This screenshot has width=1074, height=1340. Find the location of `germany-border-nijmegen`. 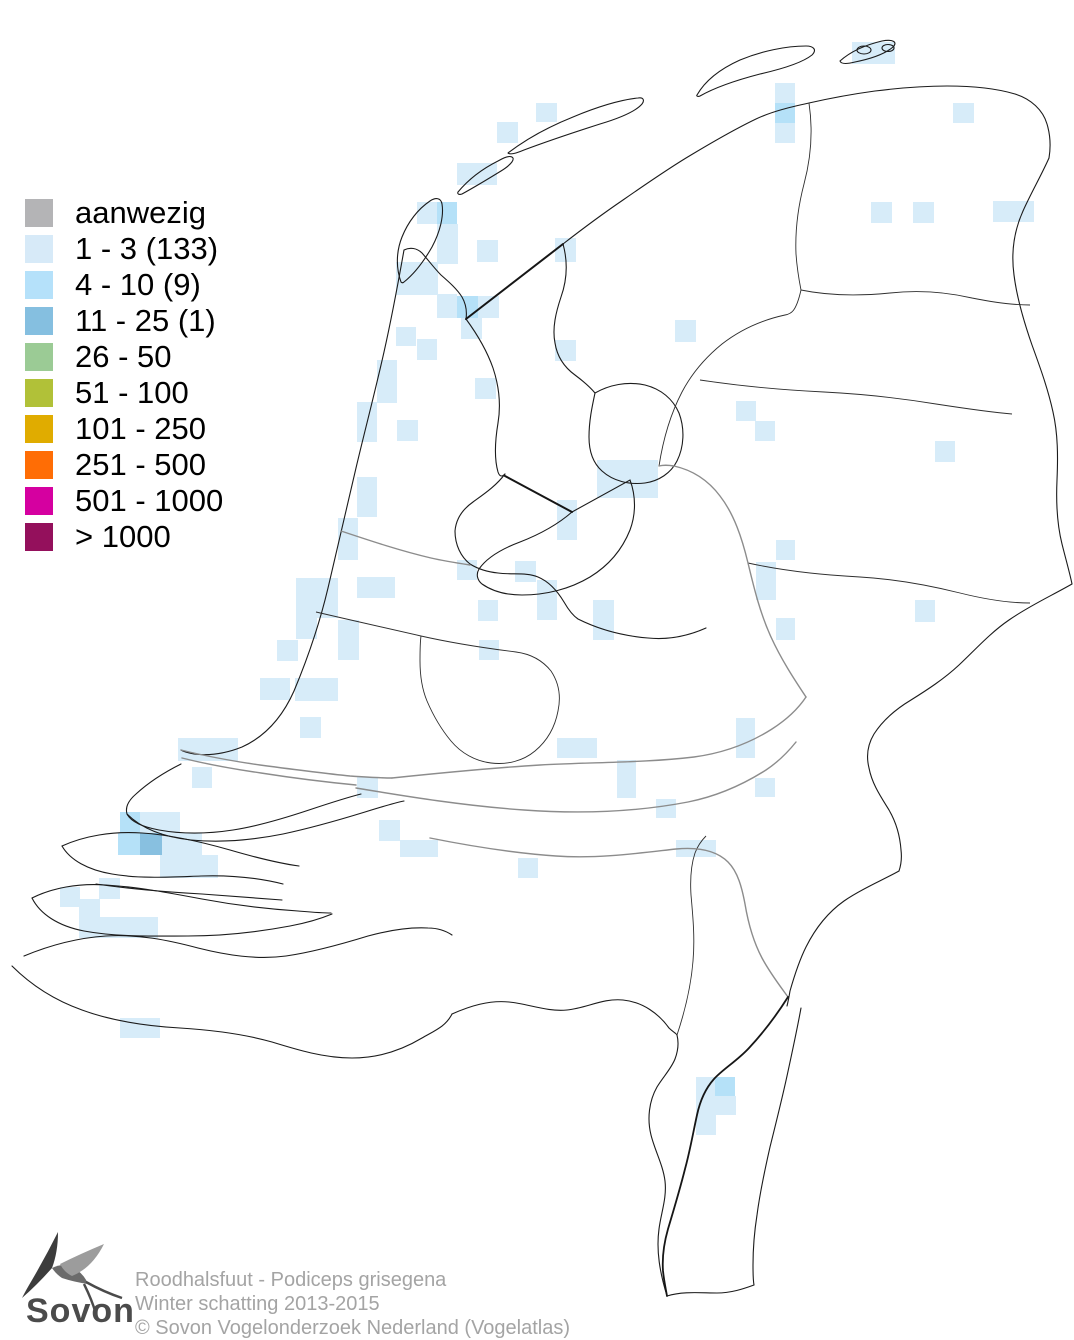

germany-border-nijmegen is located at coordinates (843, 938).